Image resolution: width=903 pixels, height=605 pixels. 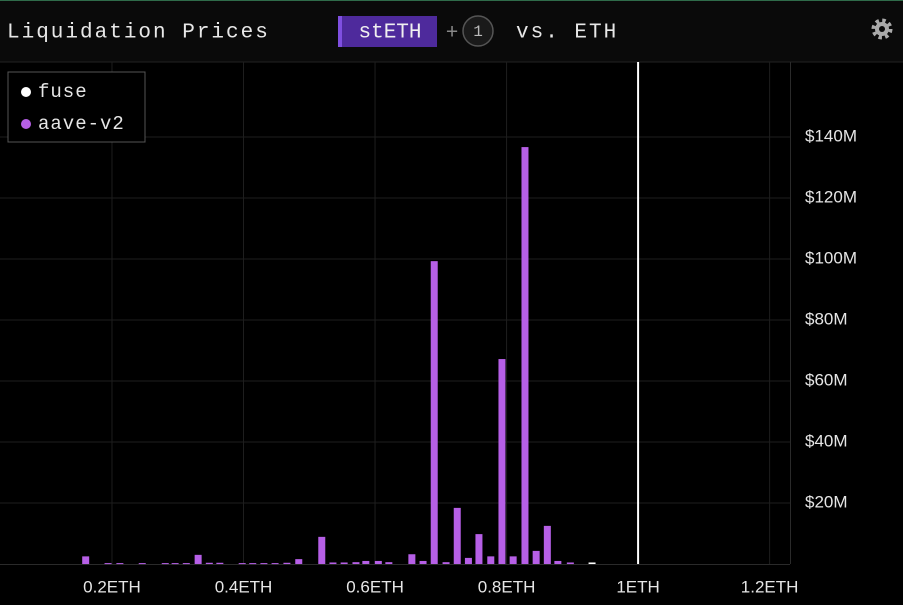 I want to click on x-tick-label: 1.2ETH, so click(x=770, y=586).